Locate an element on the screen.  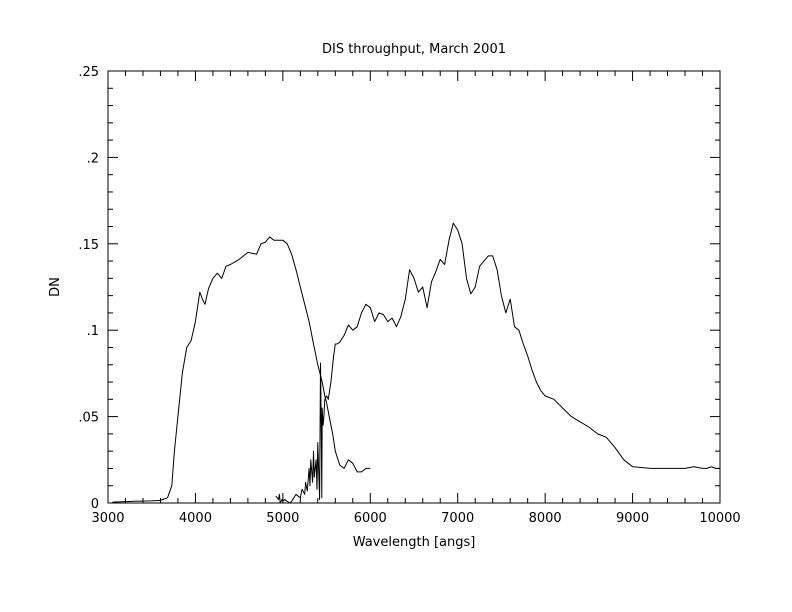
x-tick-labels: 3000 4000 5000 6000 7000 8000 9000 10000 is located at coordinates (415, 518).